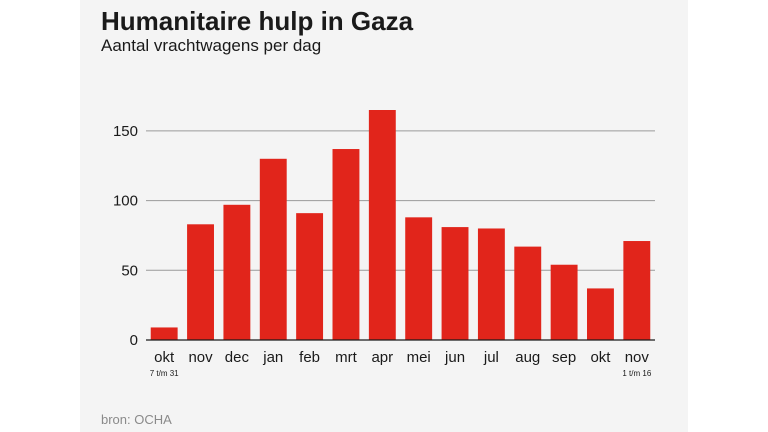 The width and height of the screenshot is (768, 432). Describe the element at coordinates (564, 357) in the screenshot. I see `x-tick-label: sep` at that location.